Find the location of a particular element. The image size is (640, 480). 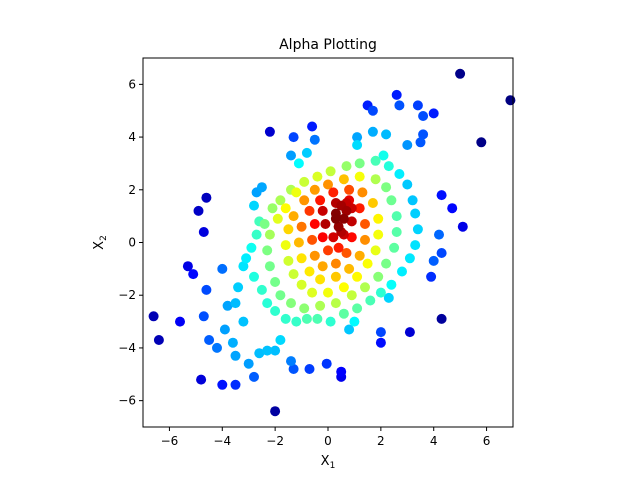

y-tick-label: −2 is located at coordinates (127, 295).